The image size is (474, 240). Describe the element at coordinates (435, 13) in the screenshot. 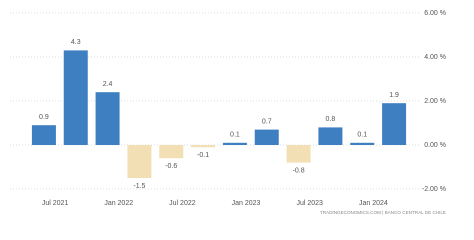

I see `y-tick-label: 6.00 %` at that location.